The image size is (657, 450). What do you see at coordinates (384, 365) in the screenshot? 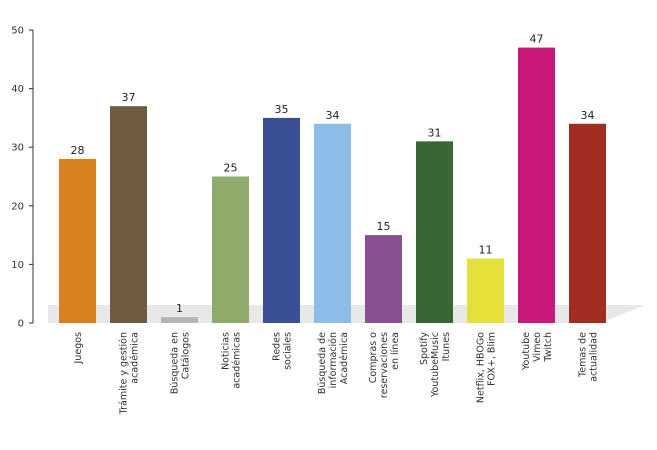
I see `category-label: reservaciones` at bounding box center [384, 365].